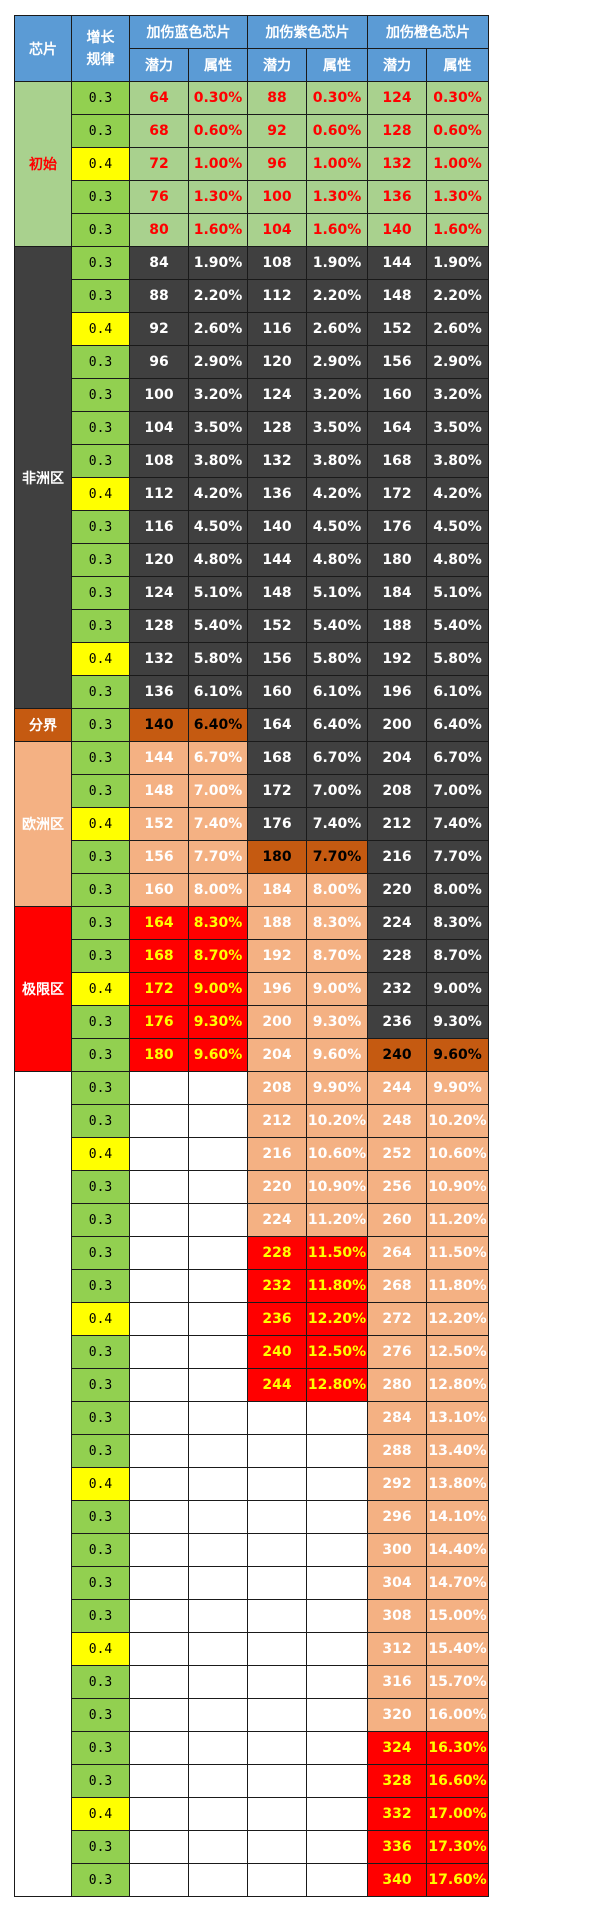 The image size is (613, 1912). What do you see at coordinates (397, 164) in the screenshot?
I see `orange-potential-cell: 132` at bounding box center [397, 164].